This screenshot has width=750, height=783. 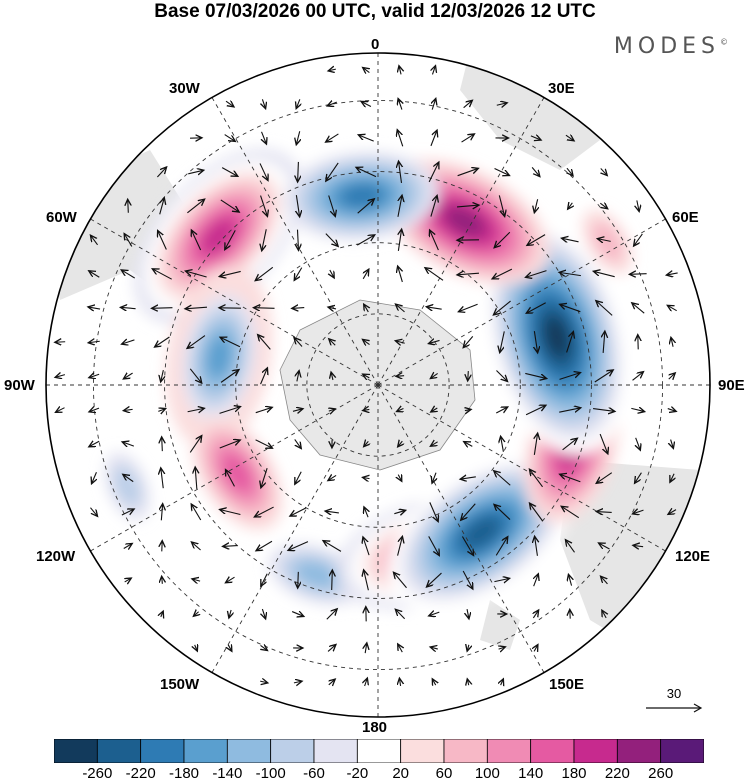 What do you see at coordinates (140, 773) in the screenshot?
I see `colorbar-tick-label: -220` at bounding box center [140, 773].